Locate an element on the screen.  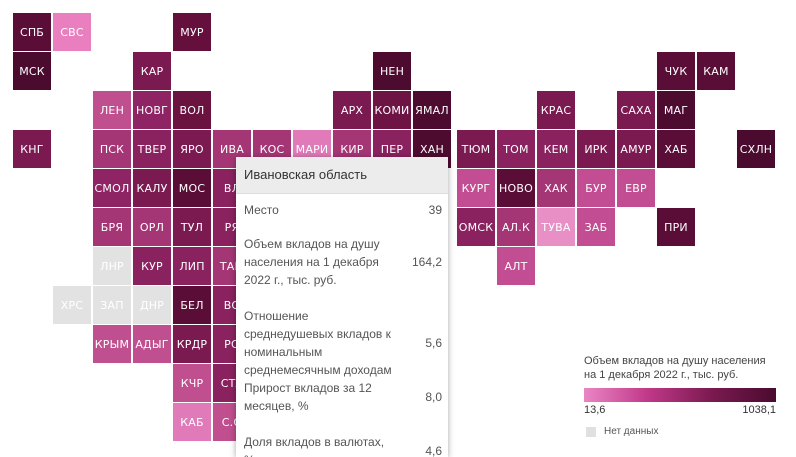
region-tile: АДЫГ is located at coordinates (152, 344).